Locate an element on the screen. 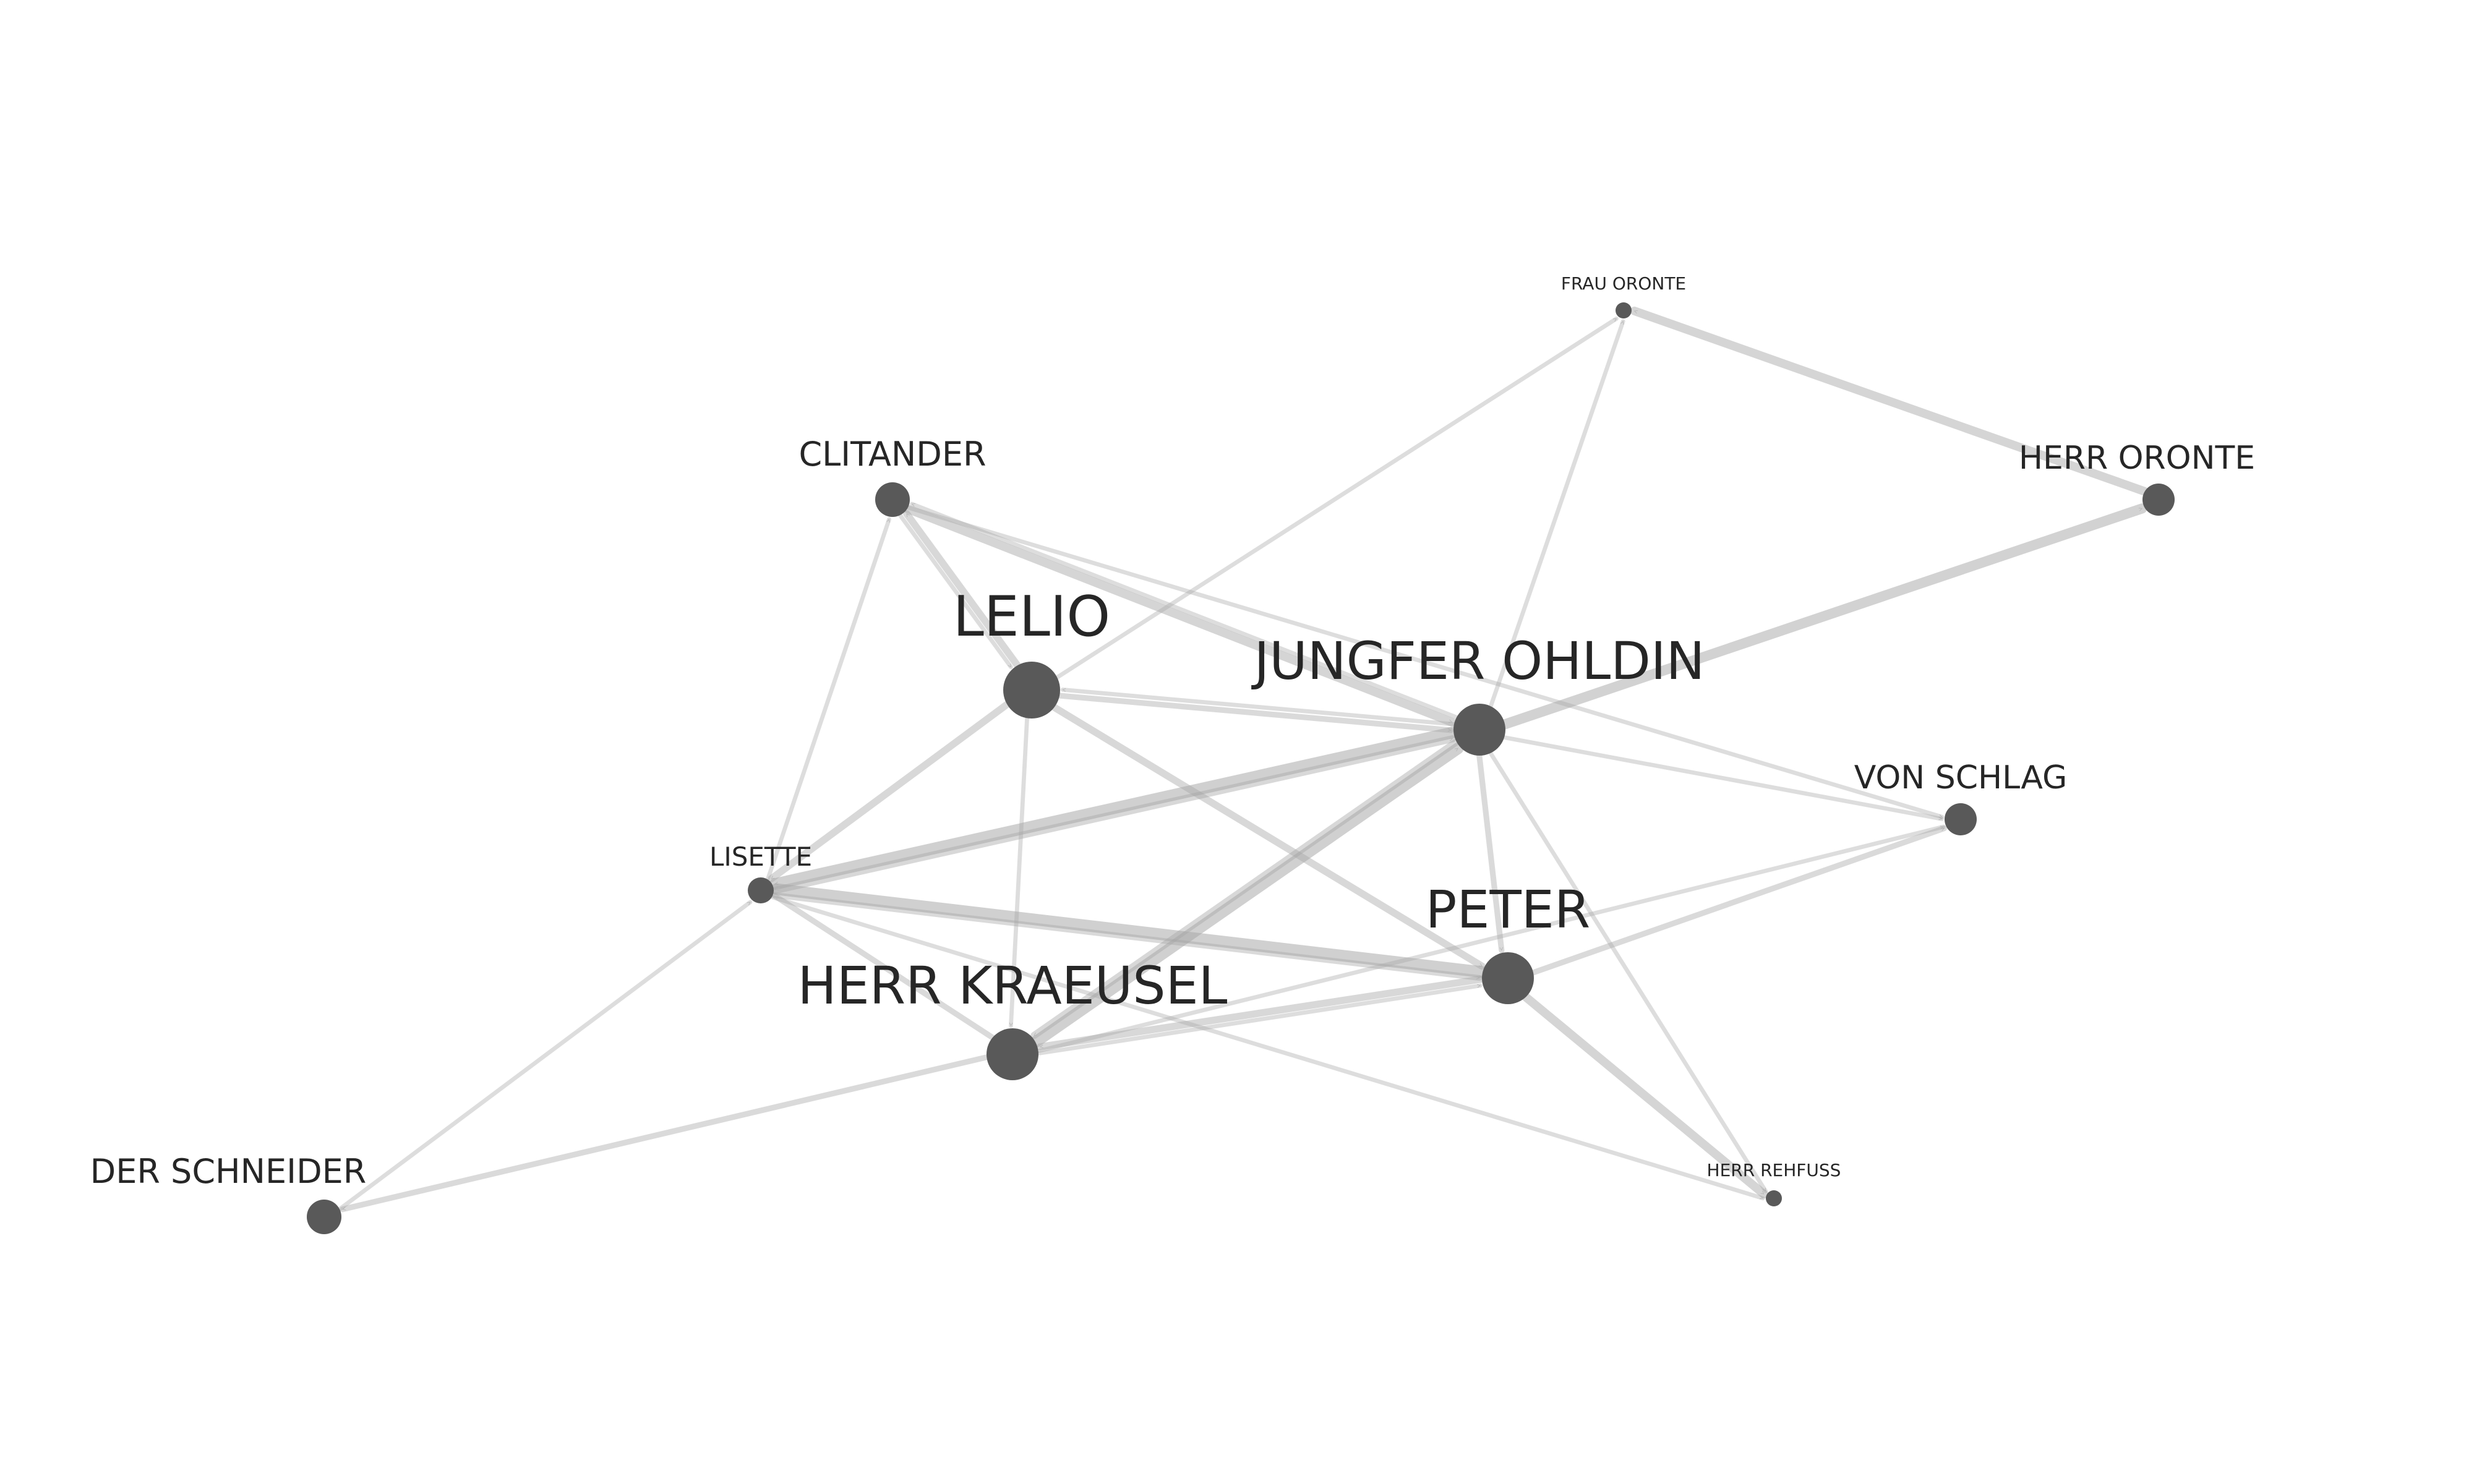 The image size is (2474, 1484). node-label-von_schlag: VON SCHLAG is located at coordinates (1961, 777).